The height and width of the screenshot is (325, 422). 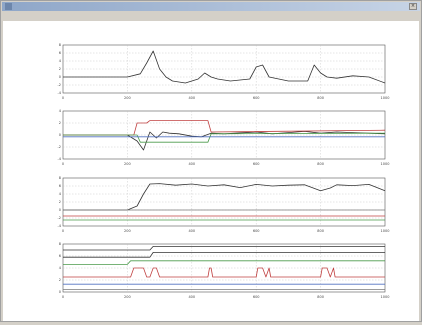 What do you see at coordinates (60, 226) in the screenshot?
I see `y-tick-label-3-0: -4` at bounding box center [60, 226].